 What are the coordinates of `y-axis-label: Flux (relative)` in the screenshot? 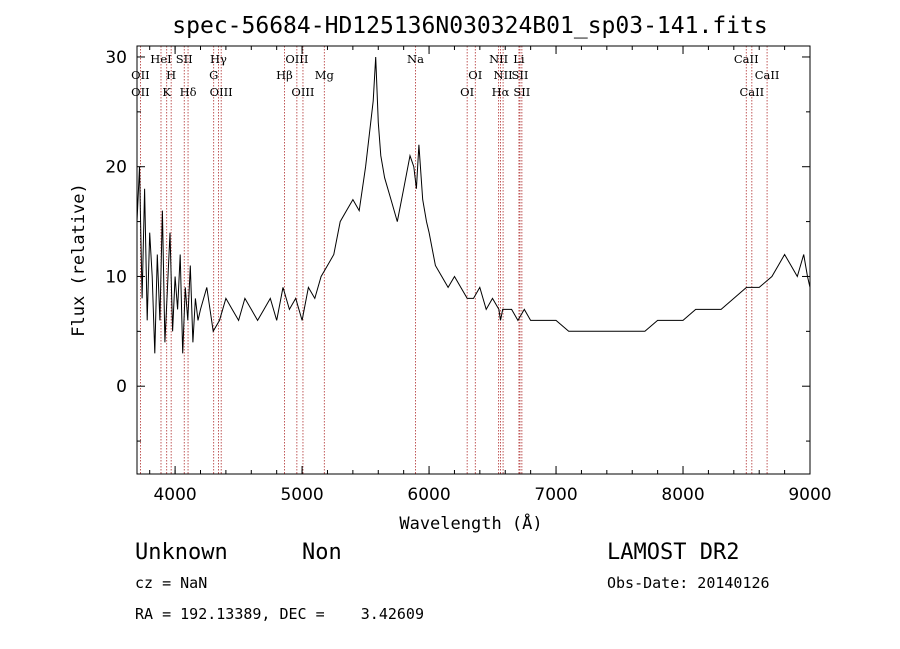 It's located at (79, 260).